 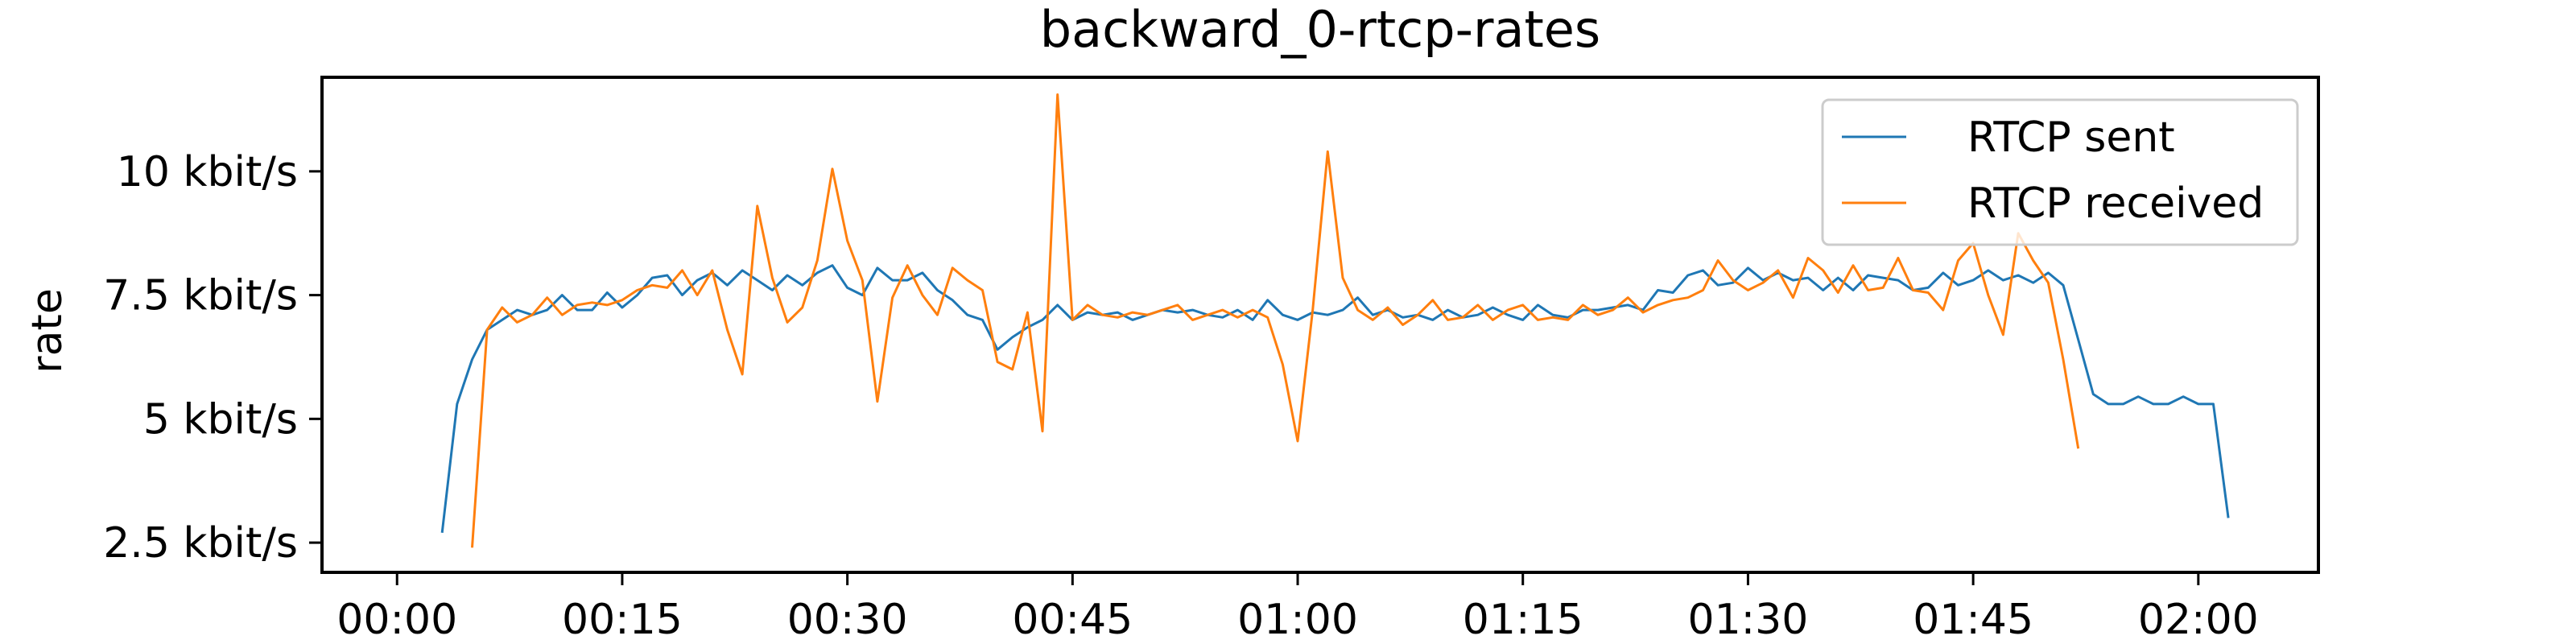 I want to click on x-tick-label: 00:15, so click(x=622, y=620).